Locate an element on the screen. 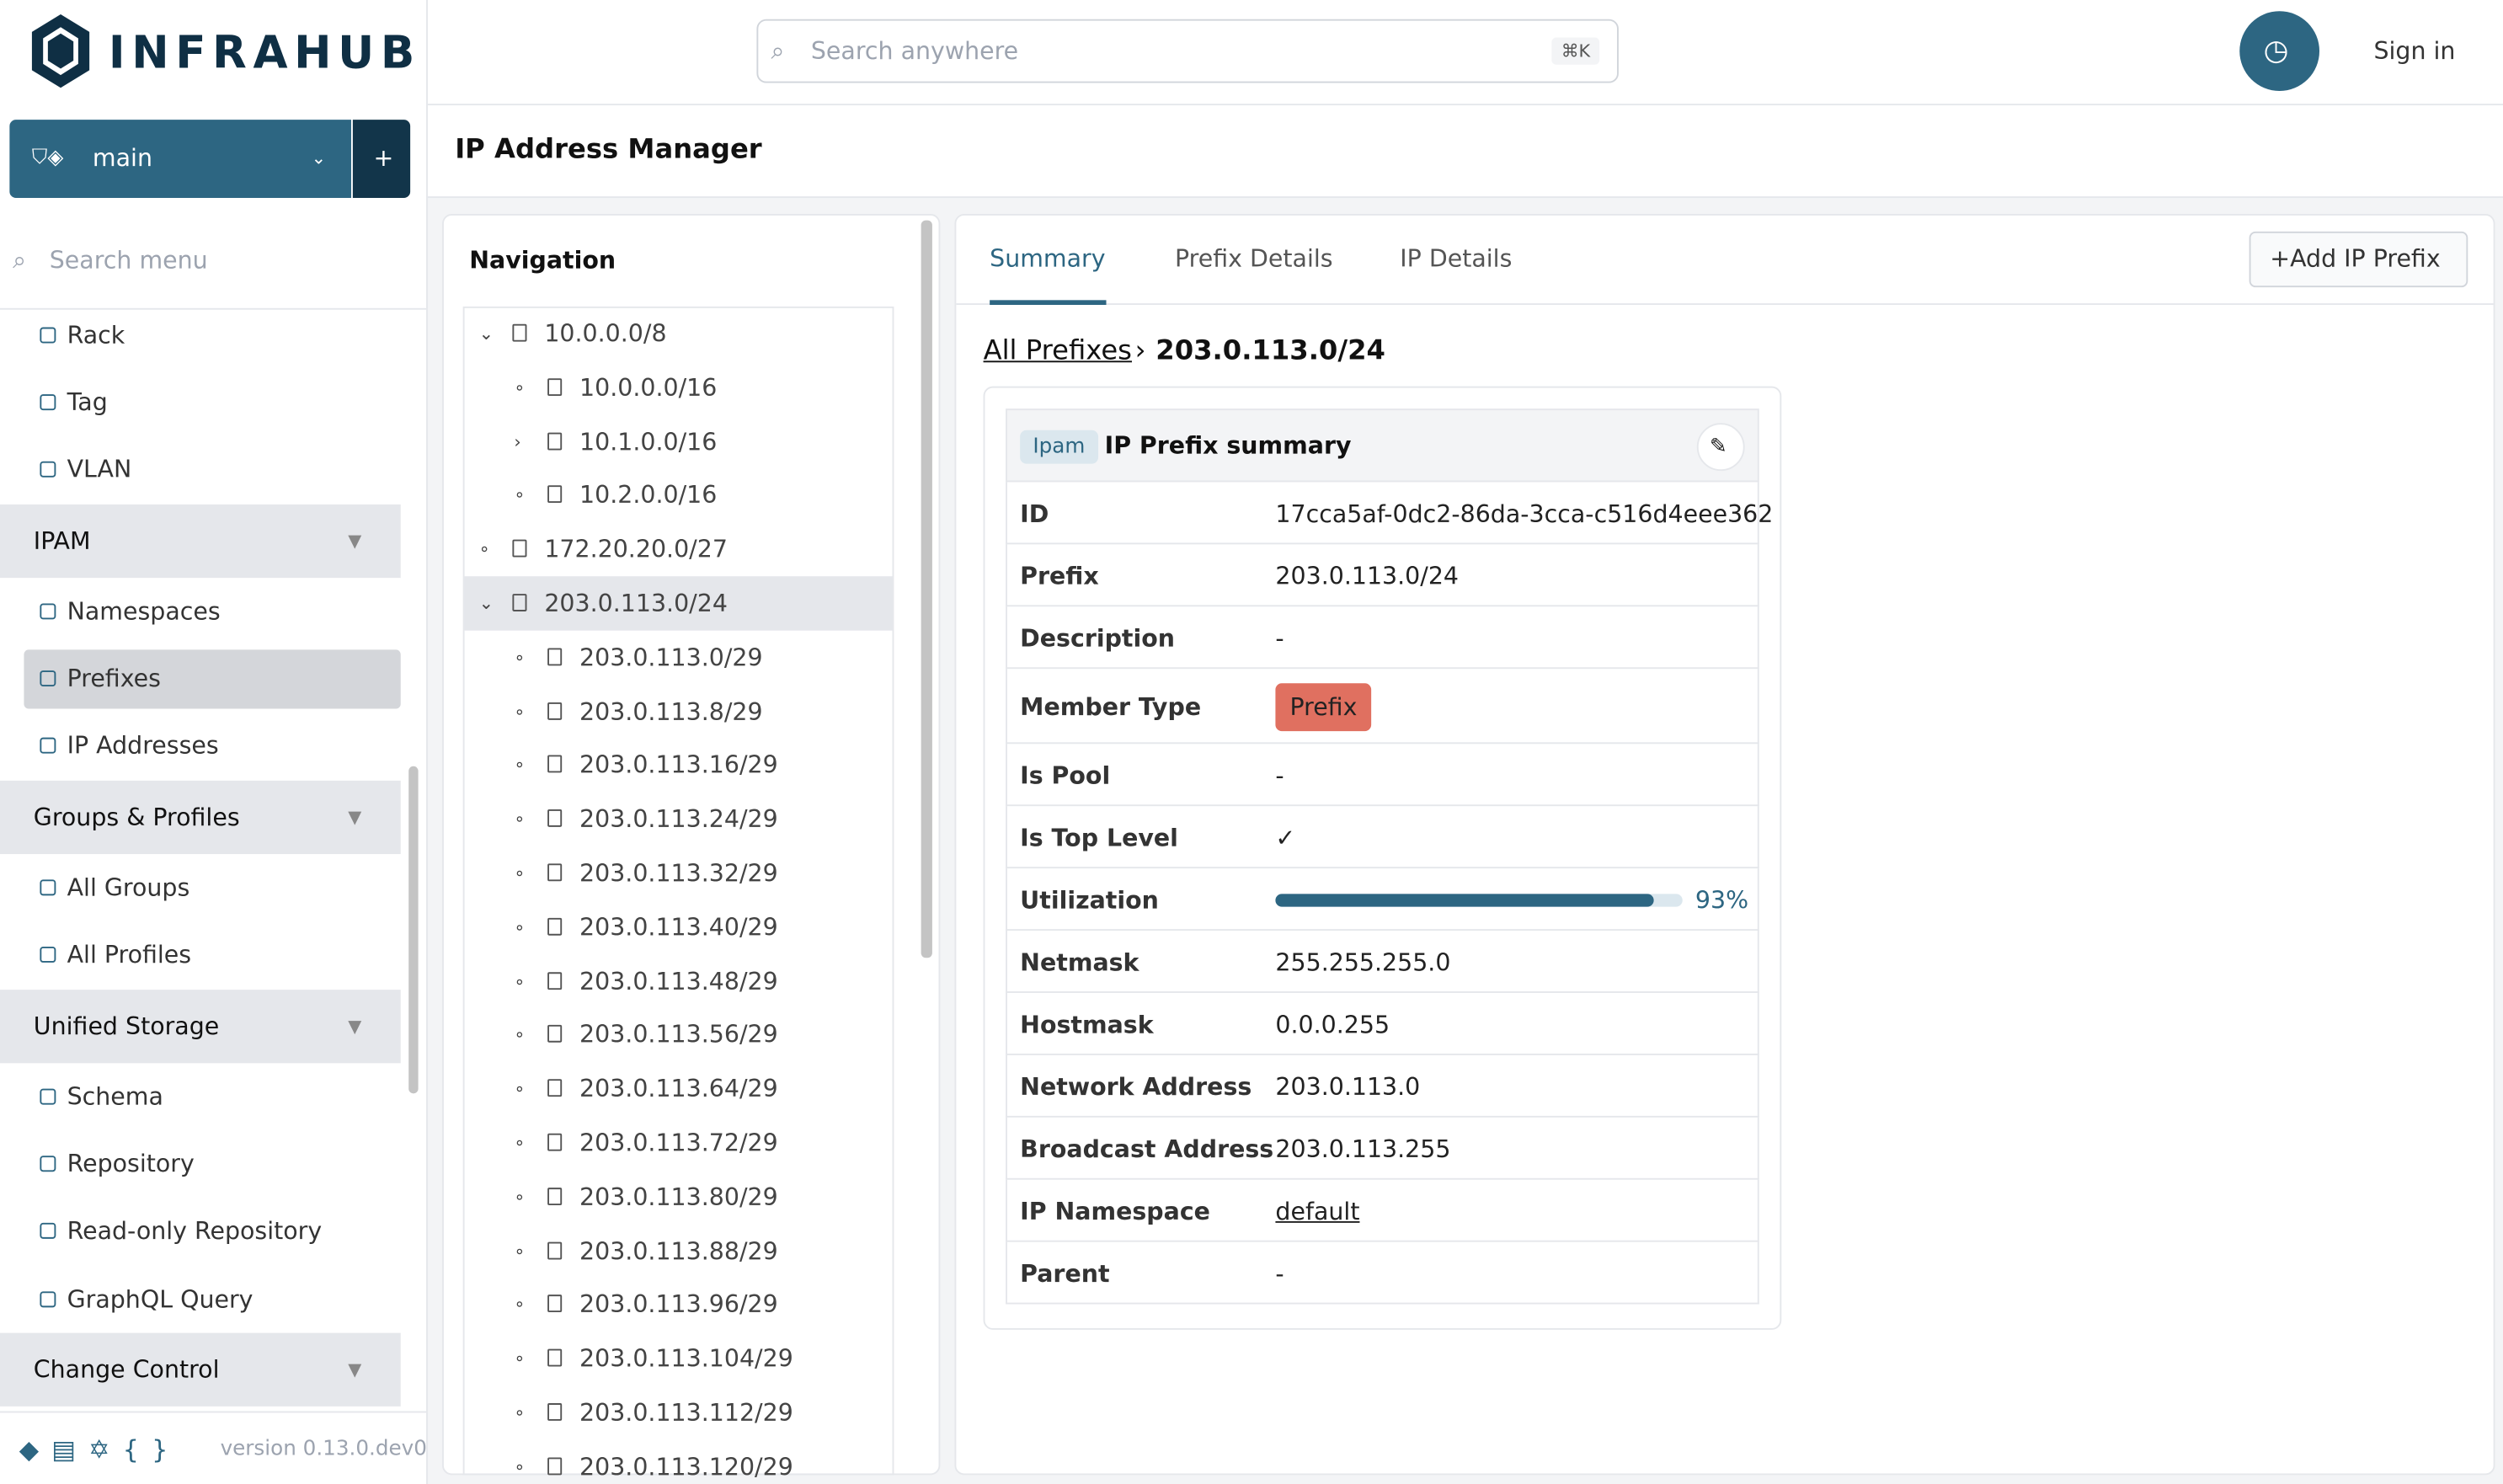  divider is located at coordinates (1725, 305).